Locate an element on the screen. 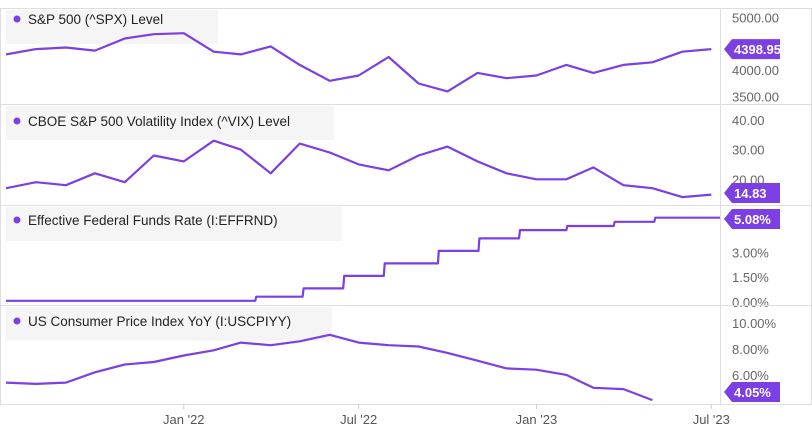 The image size is (812, 437). y-tick-label: 0.00% is located at coordinates (750, 302).